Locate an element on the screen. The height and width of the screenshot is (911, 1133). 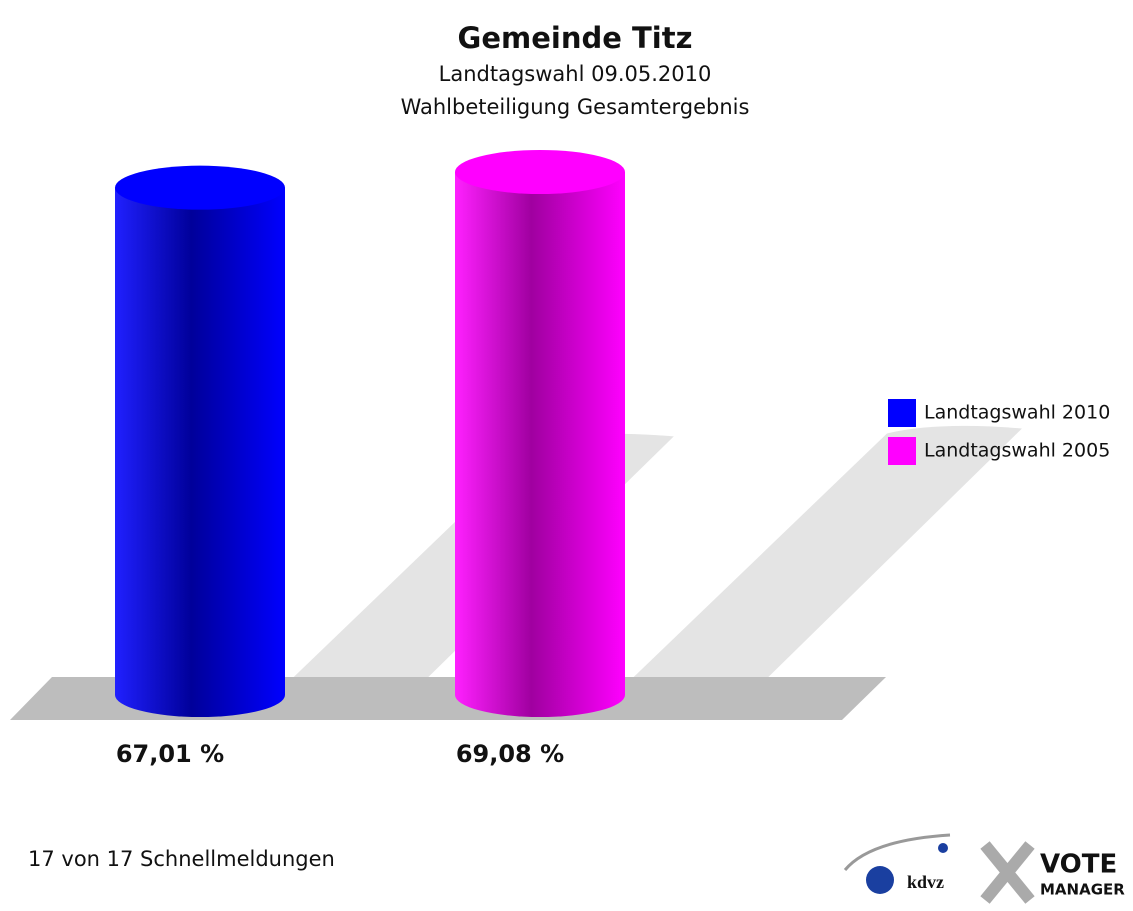
footer: 17 von 17 Schnellmeldungen is located at coordinates (181, 859).